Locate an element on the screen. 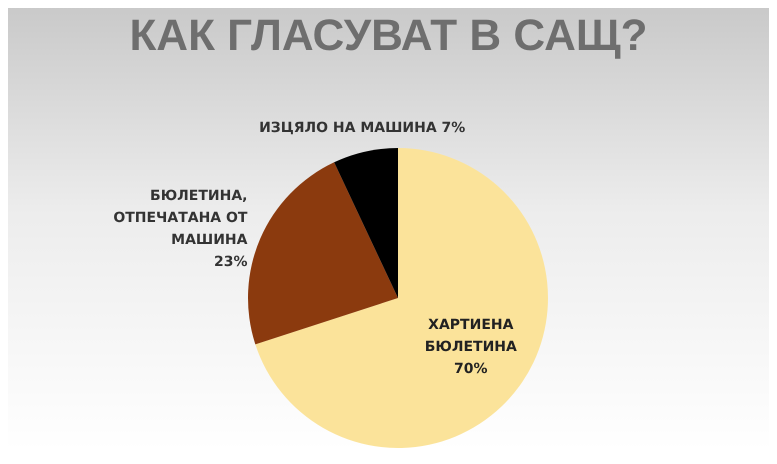 This screenshot has width=777, height=464. chart-title: КАК ГЛАСУВАТ В САЩ? is located at coordinates (388, 36).